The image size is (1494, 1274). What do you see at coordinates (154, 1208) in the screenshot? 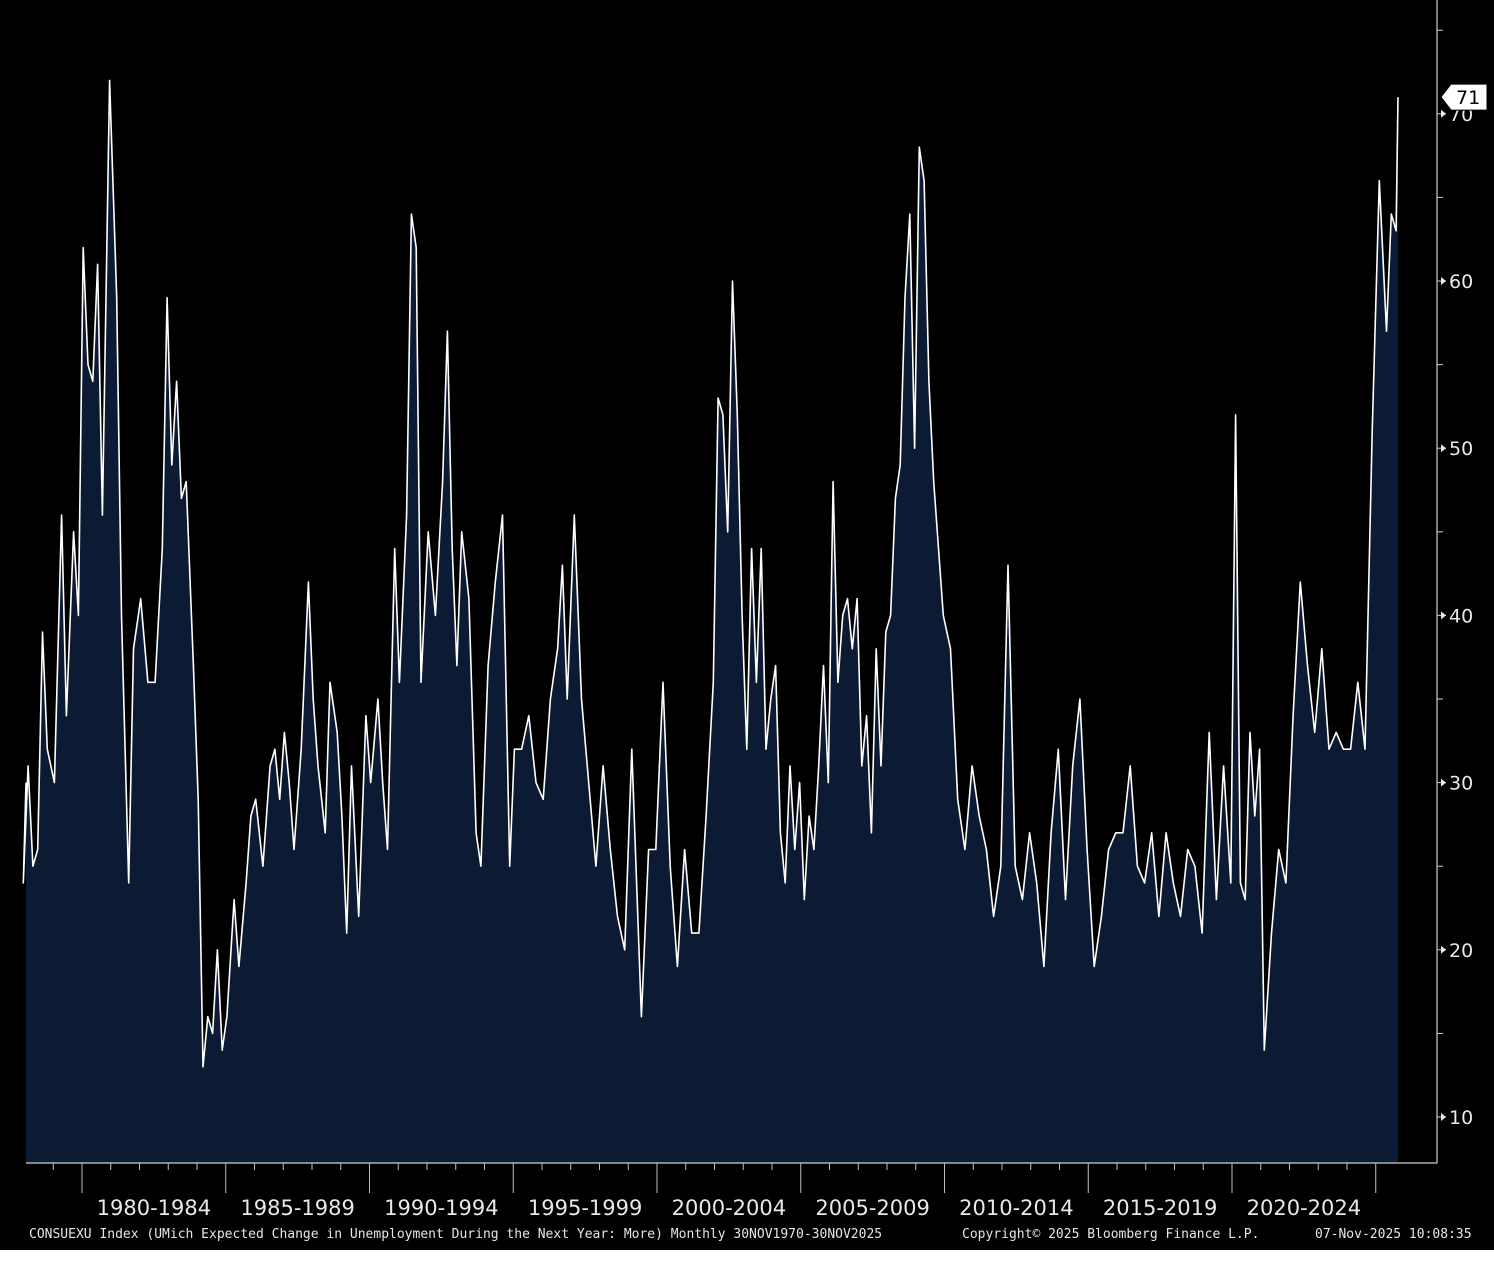
I see `x-tick-label: 1980-1984` at bounding box center [154, 1208].